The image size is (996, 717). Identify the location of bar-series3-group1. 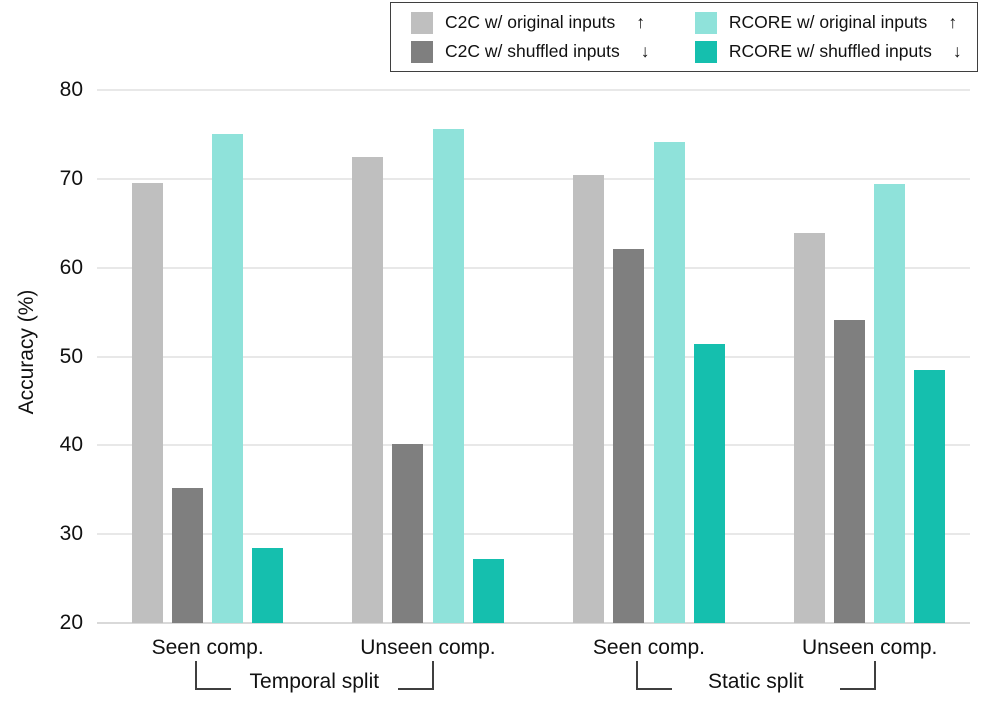
(488, 591).